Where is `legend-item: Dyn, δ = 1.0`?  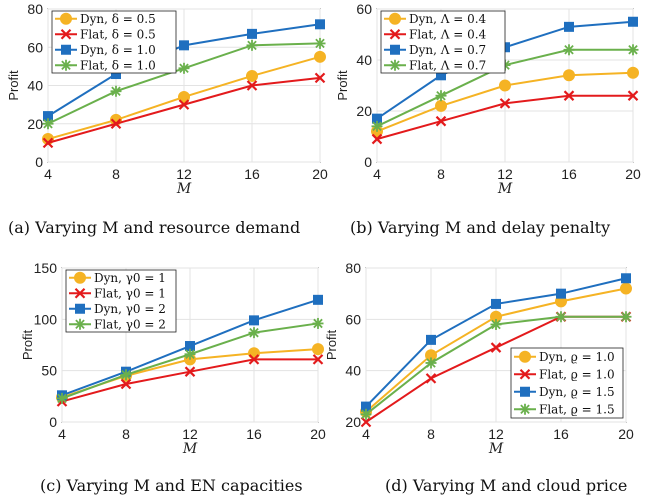 legend-item: Dyn, δ = 1.0 is located at coordinates (105, 50).